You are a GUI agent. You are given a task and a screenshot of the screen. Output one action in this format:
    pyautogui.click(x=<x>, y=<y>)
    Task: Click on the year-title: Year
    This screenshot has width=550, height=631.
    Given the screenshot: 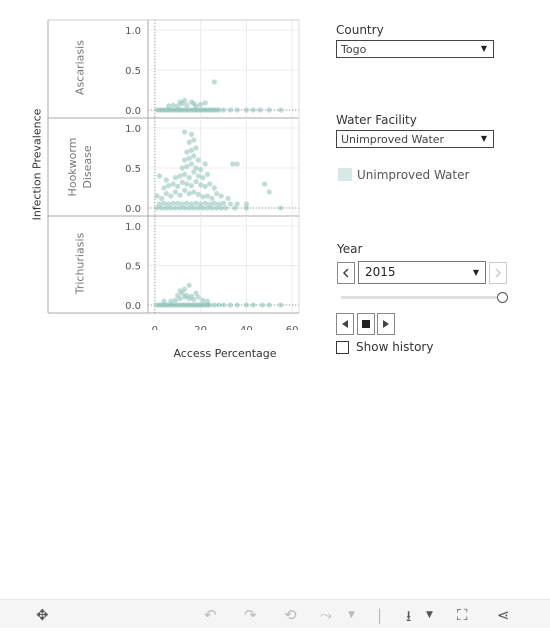 What is the action you would take?
    pyautogui.click(x=350, y=249)
    